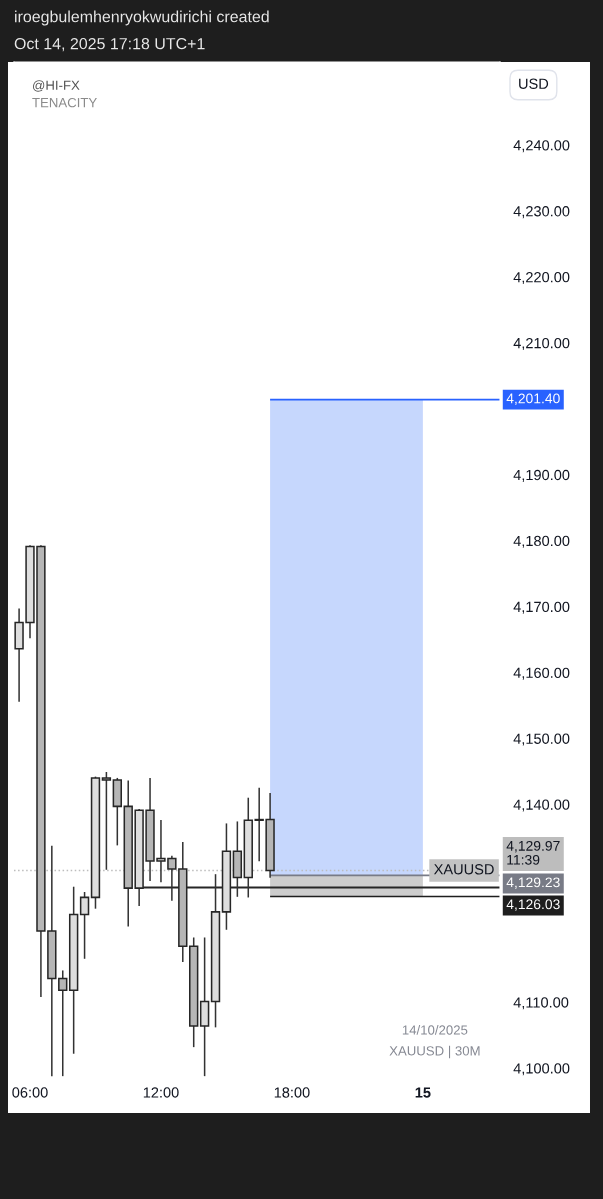 The height and width of the screenshot is (1199, 603). I want to click on y-axis-title: USD, so click(534, 83).